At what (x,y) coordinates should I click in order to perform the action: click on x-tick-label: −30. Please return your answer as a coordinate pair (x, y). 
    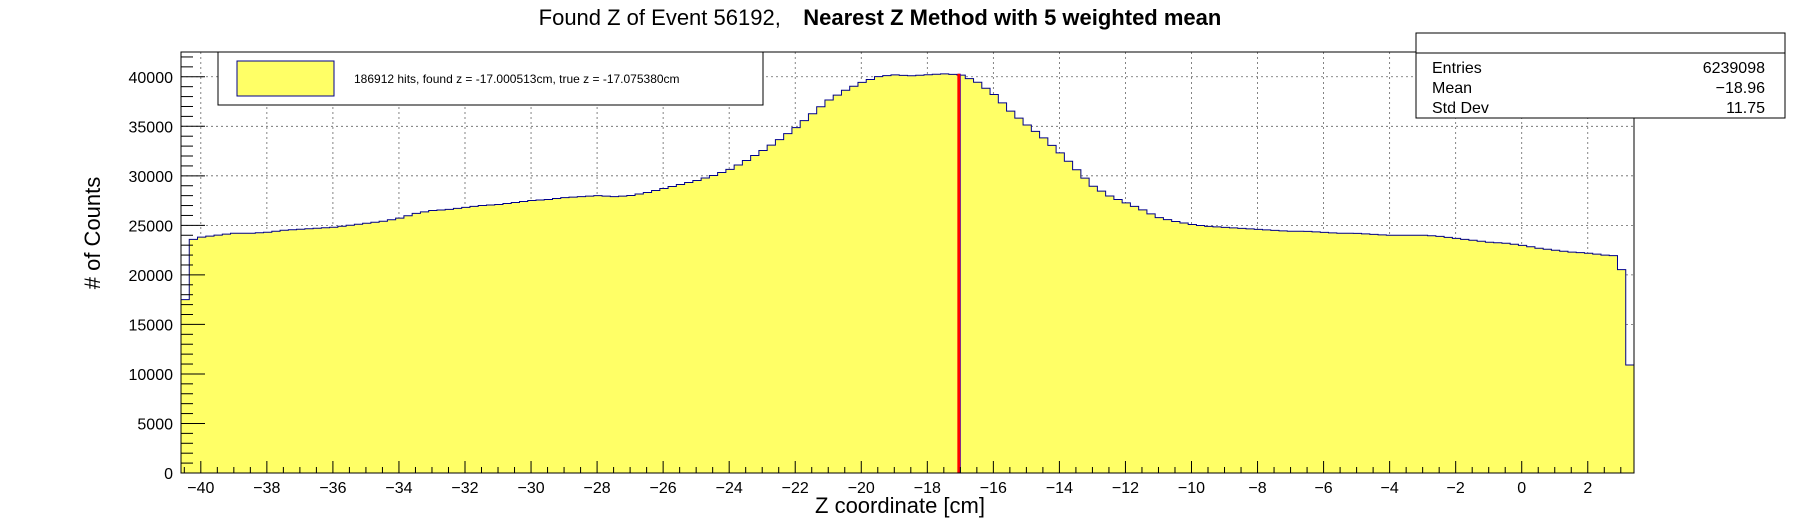
    Looking at the image, I should click on (530, 488).